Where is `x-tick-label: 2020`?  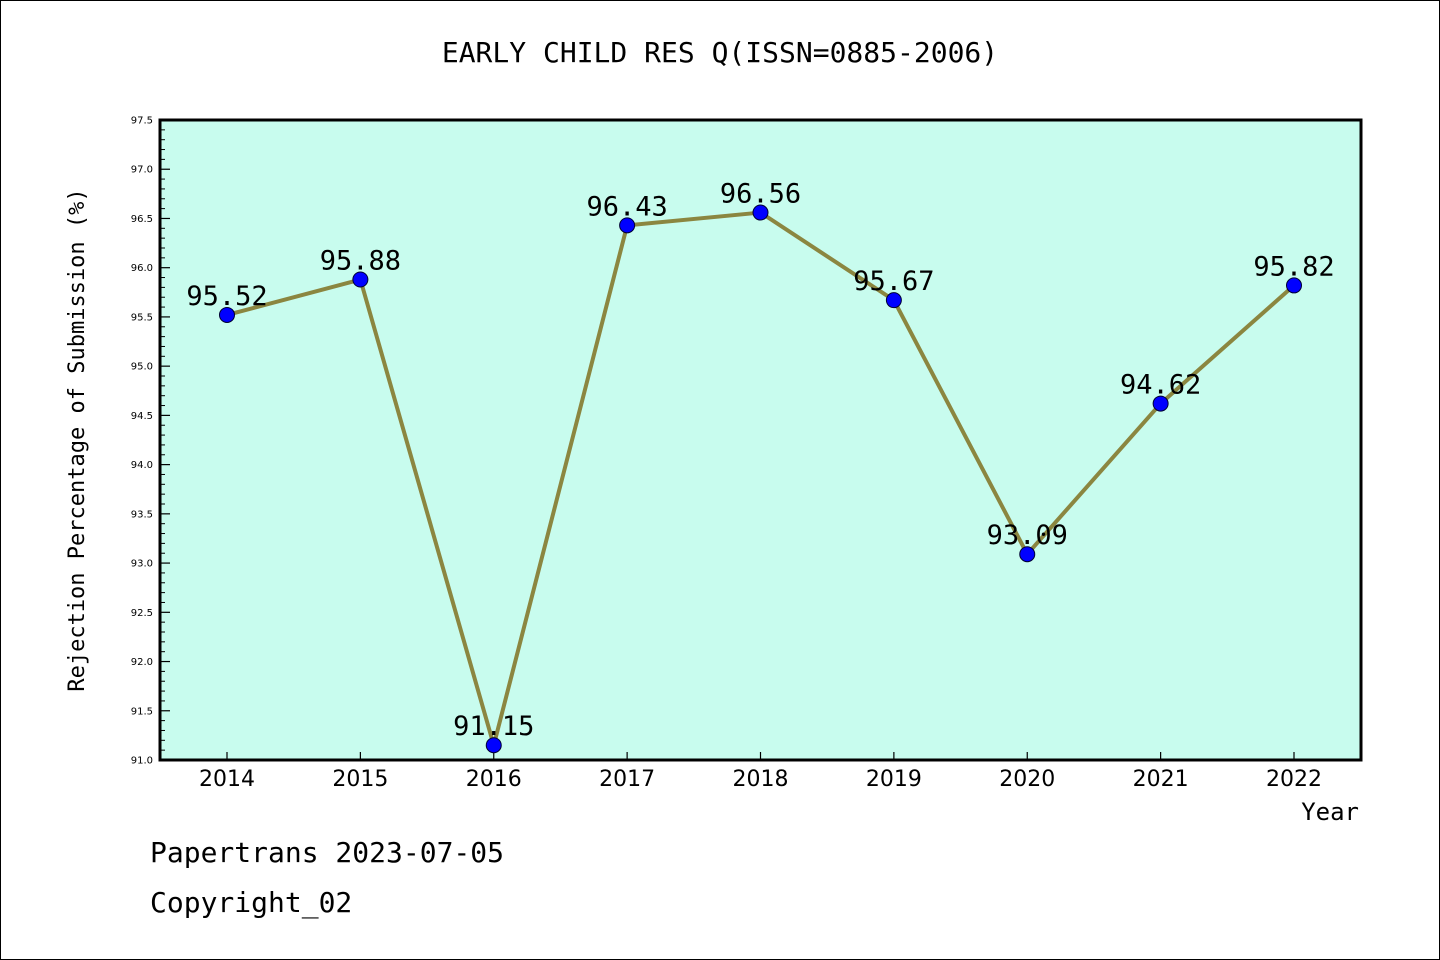
x-tick-label: 2020 is located at coordinates (1027, 779).